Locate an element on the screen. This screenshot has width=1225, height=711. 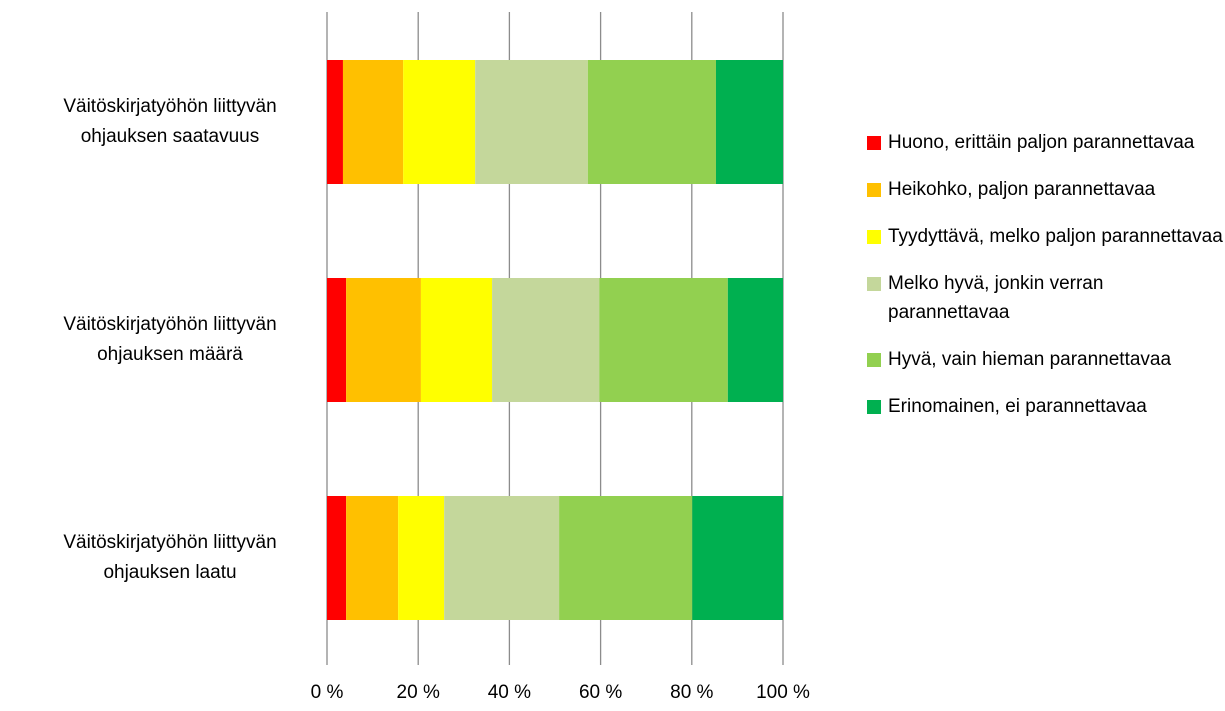
legend-item: Melko hyvä, jonkin verran parannettavaa is located at coordinates (1046, 298).